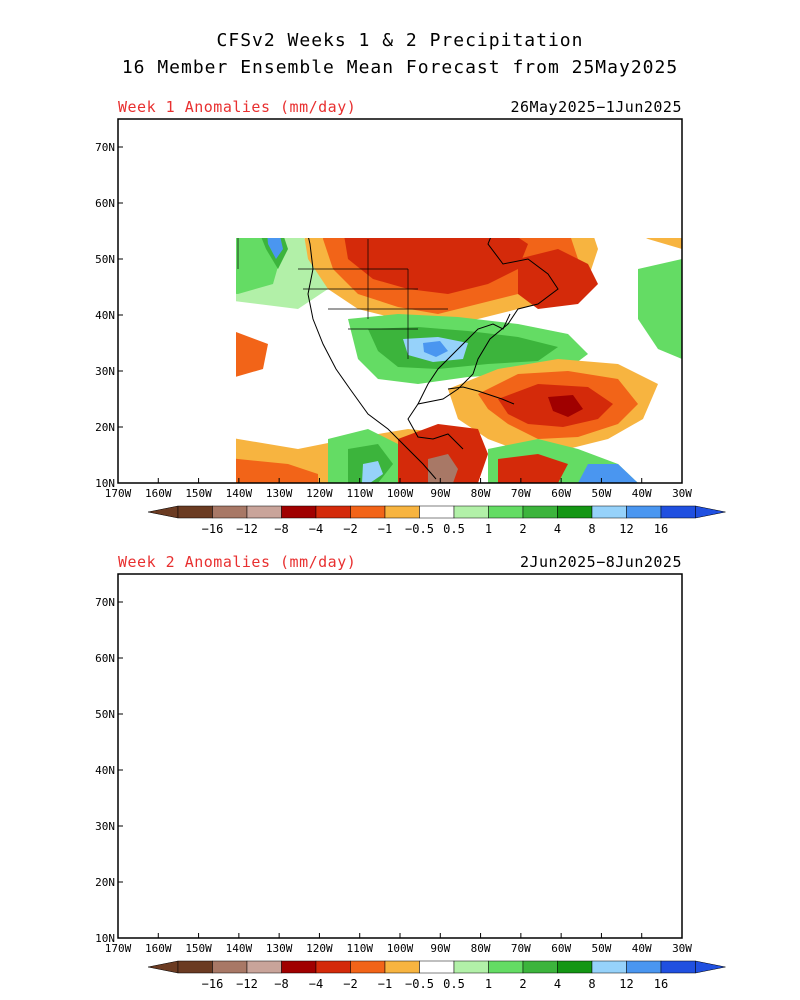 The height and width of the screenshot is (1000, 800). What do you see at coordinates (237, 562) in the screenshot?
I see `week2-title: Week 2 Anomalies (mm/day)` at bounding box center [237, 562].